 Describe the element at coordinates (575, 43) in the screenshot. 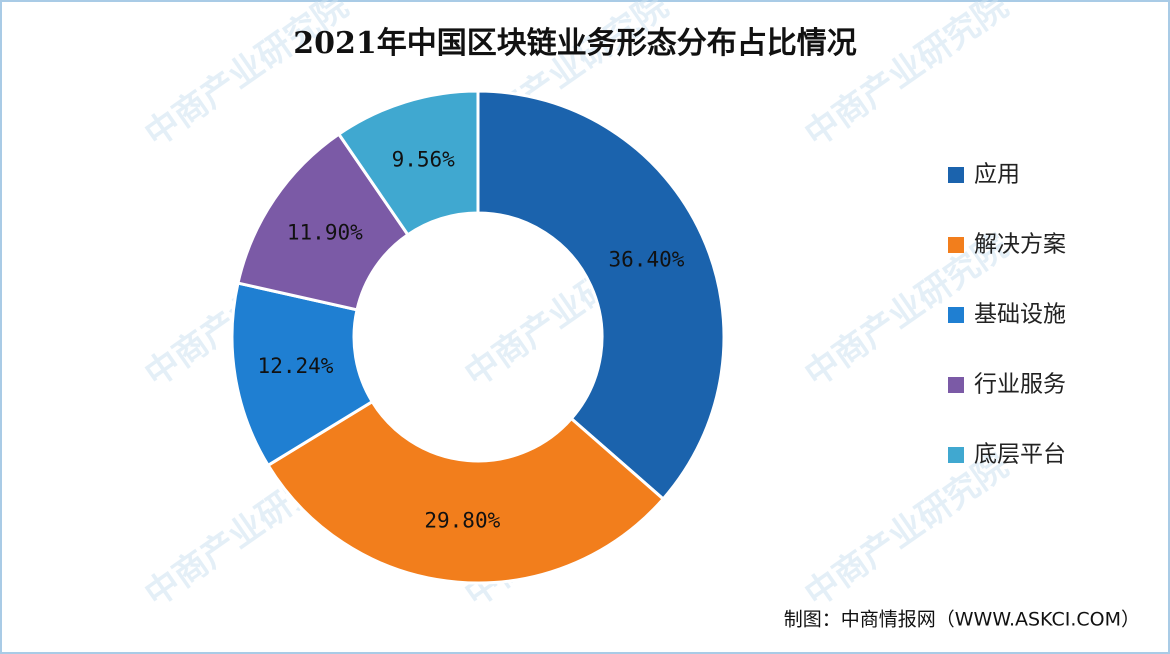

I see `chart-title: 2021年中国区块链业务形态分布占比情况` at that location.